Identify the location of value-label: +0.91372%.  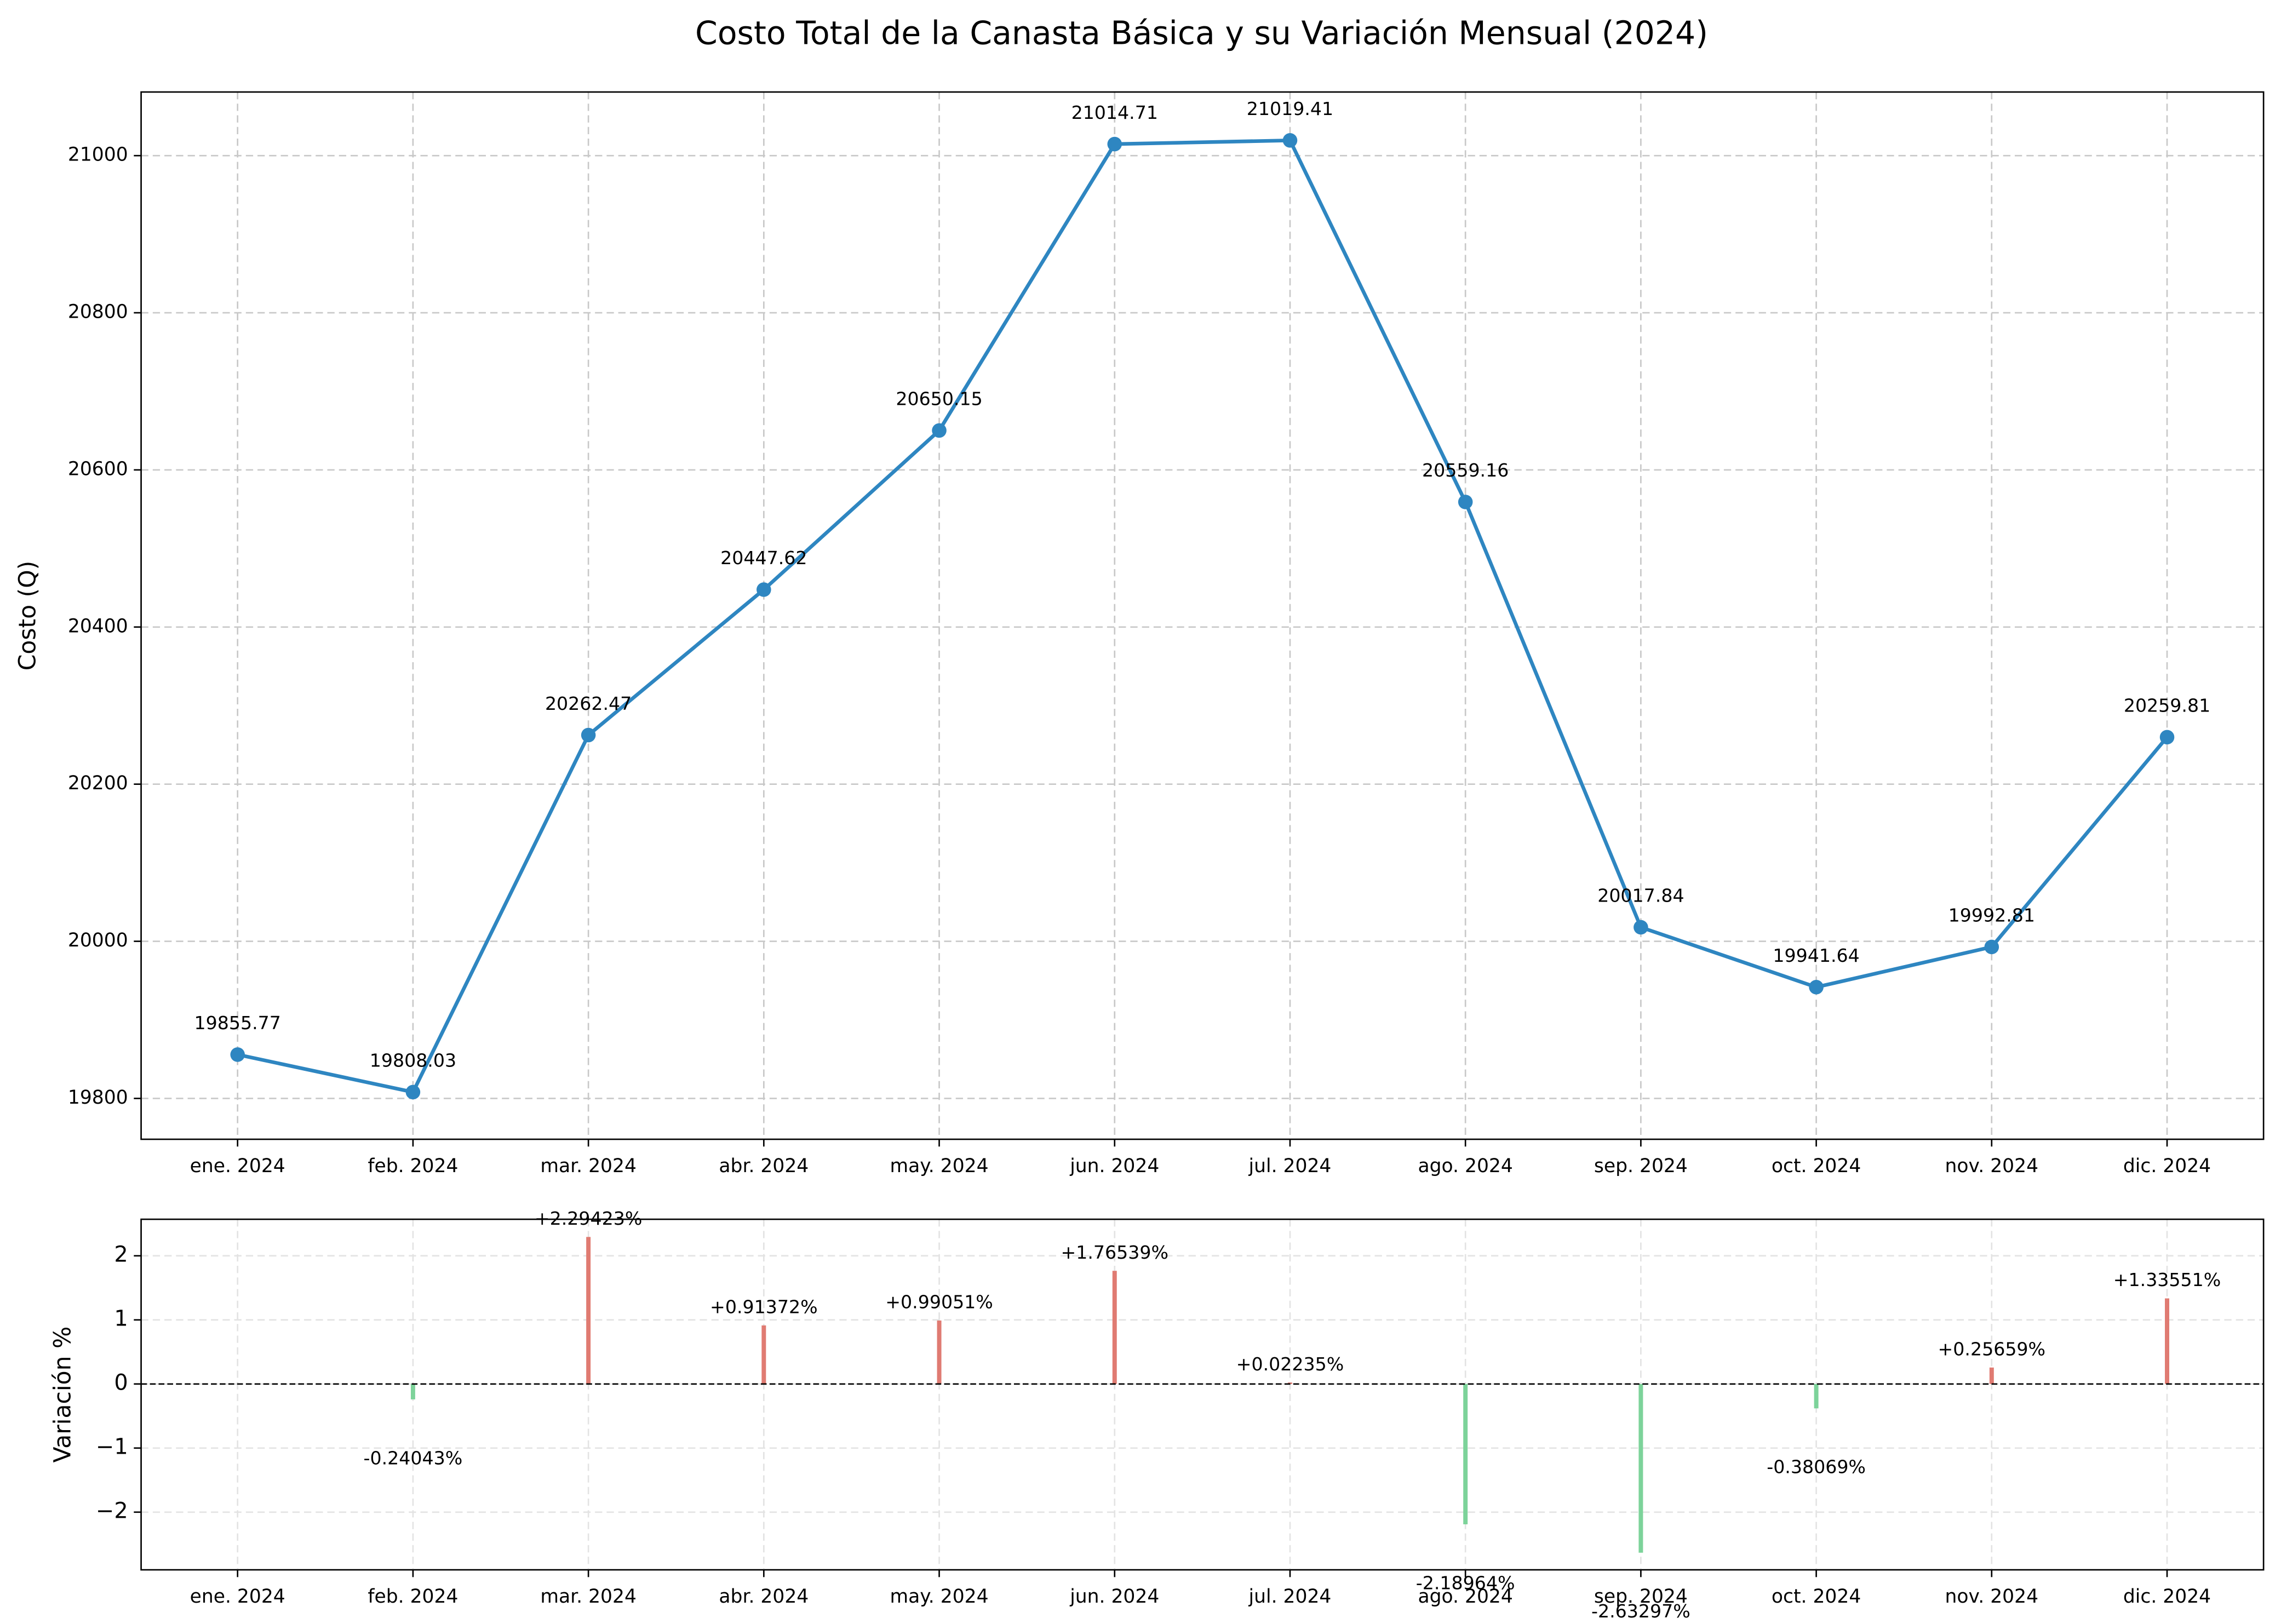
(764, 1306).